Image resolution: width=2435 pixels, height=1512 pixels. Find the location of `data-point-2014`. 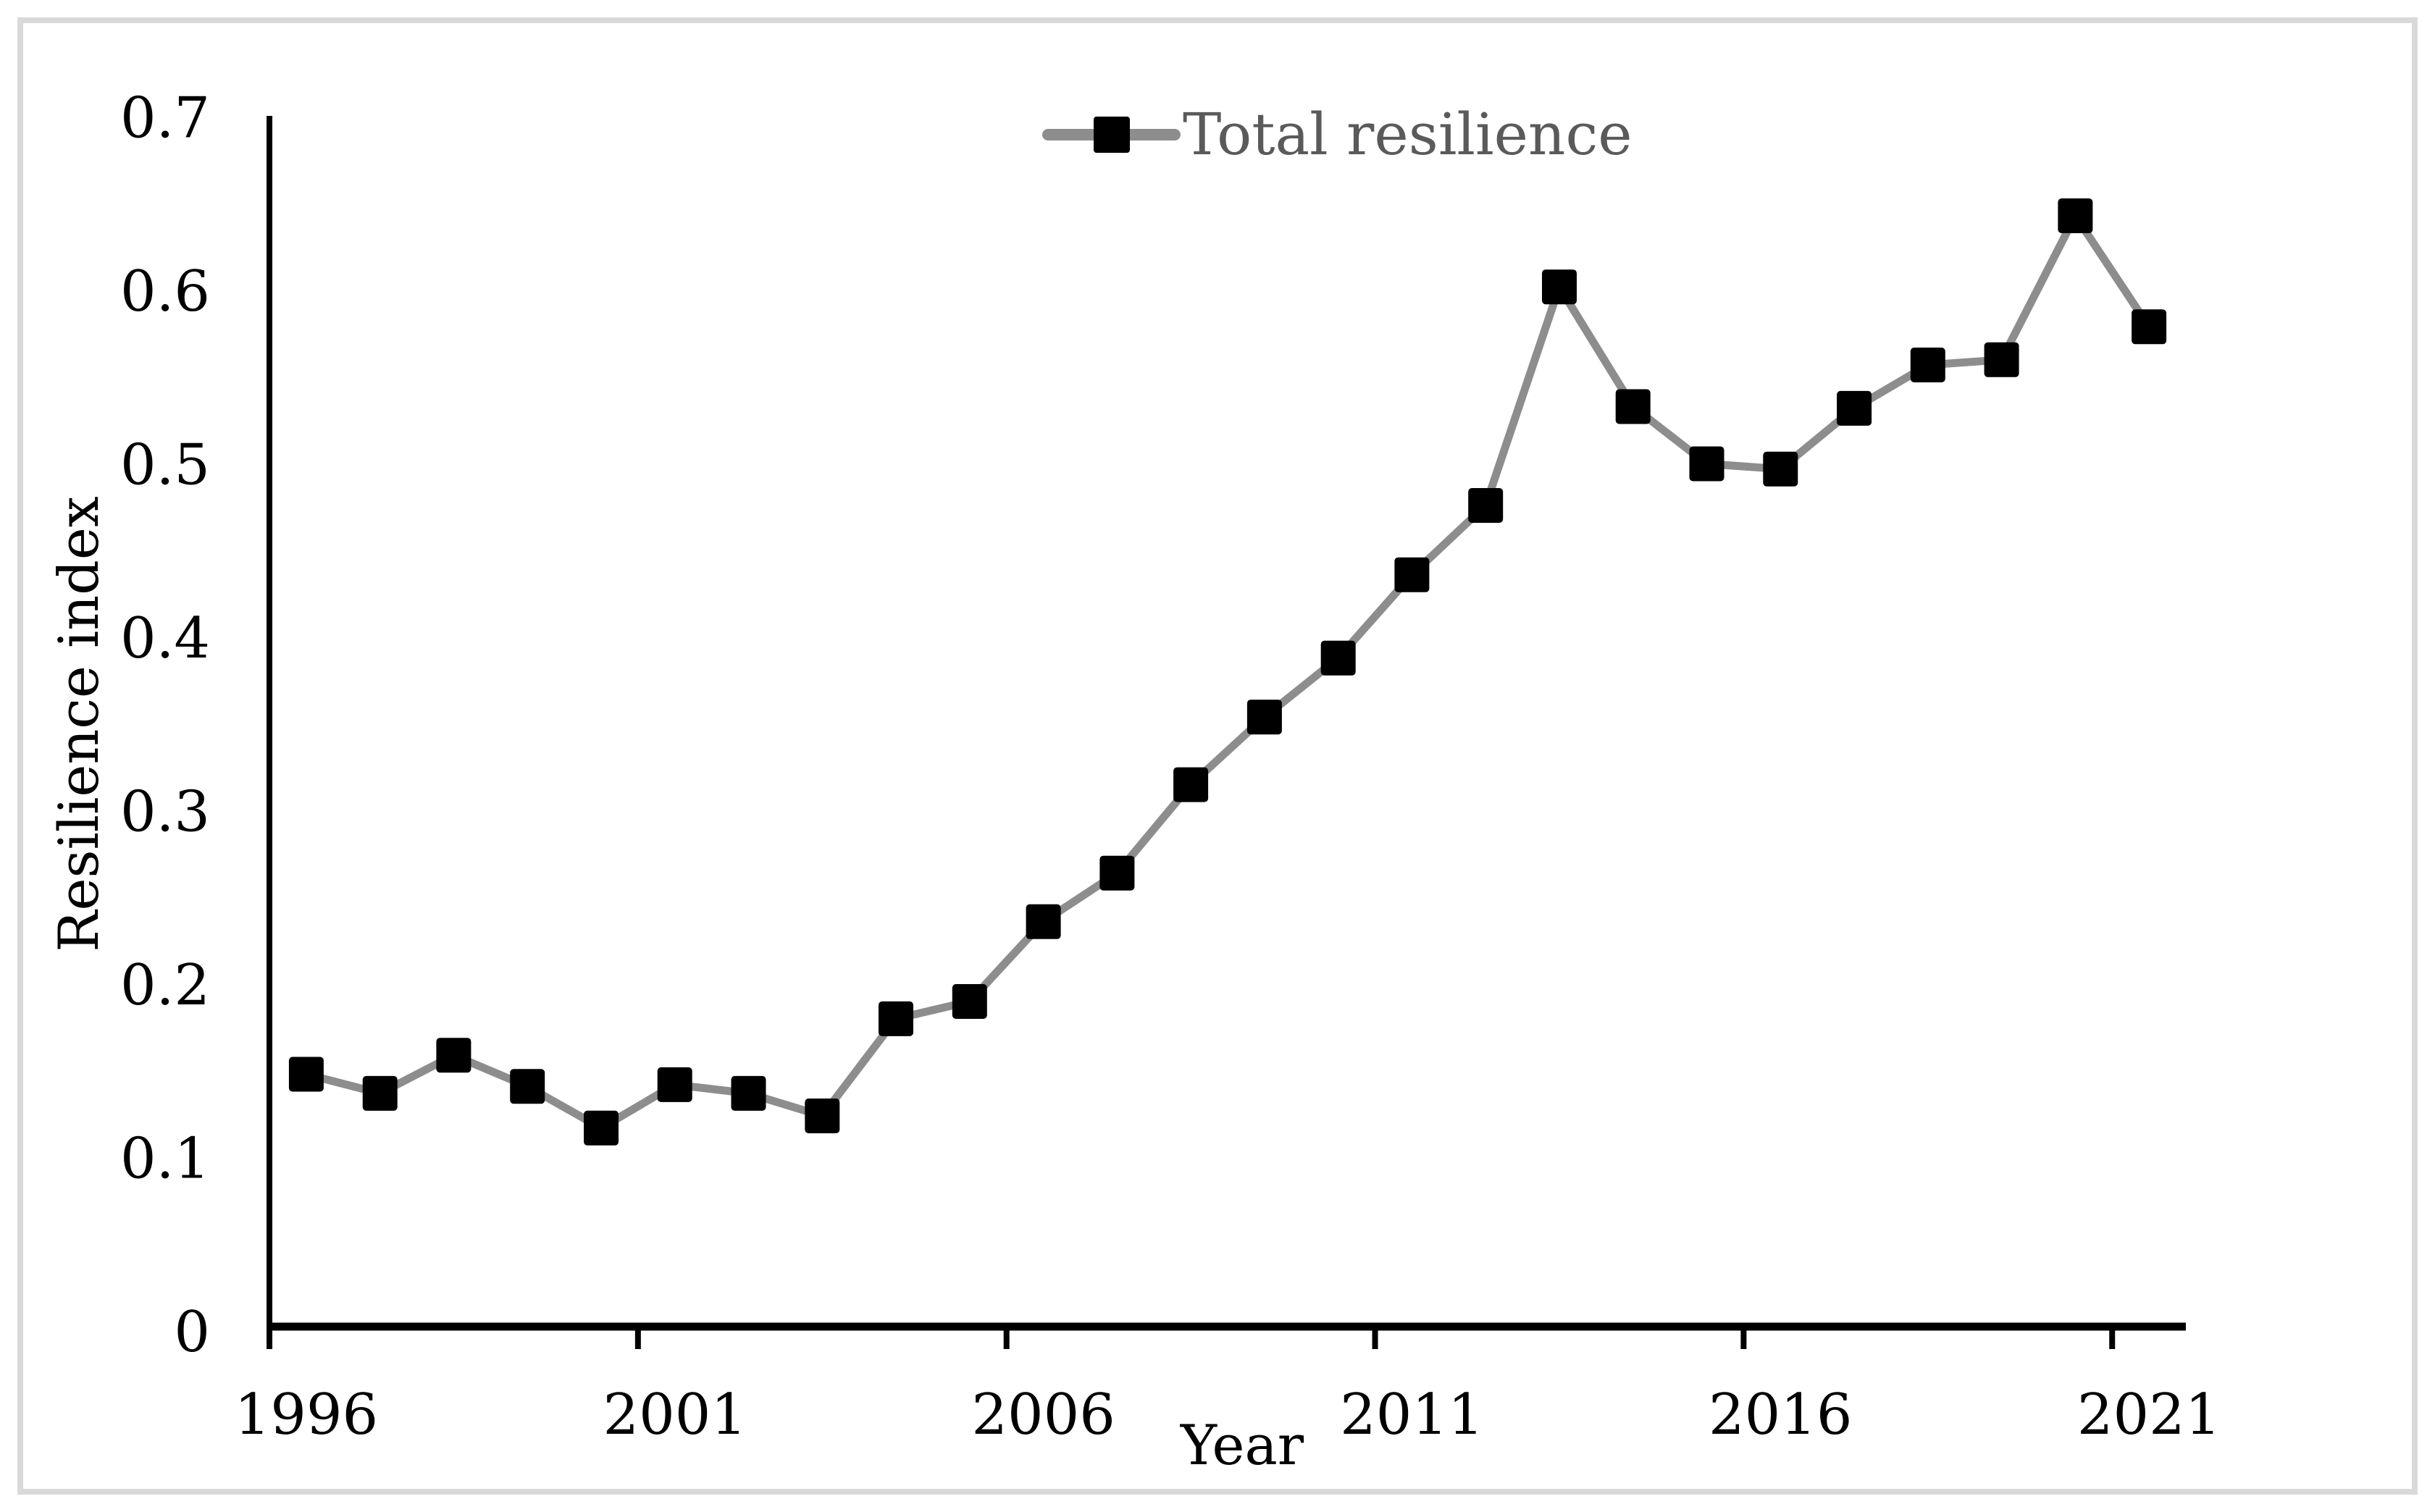

data-point-2014 is located at coordinates (1633, 406).